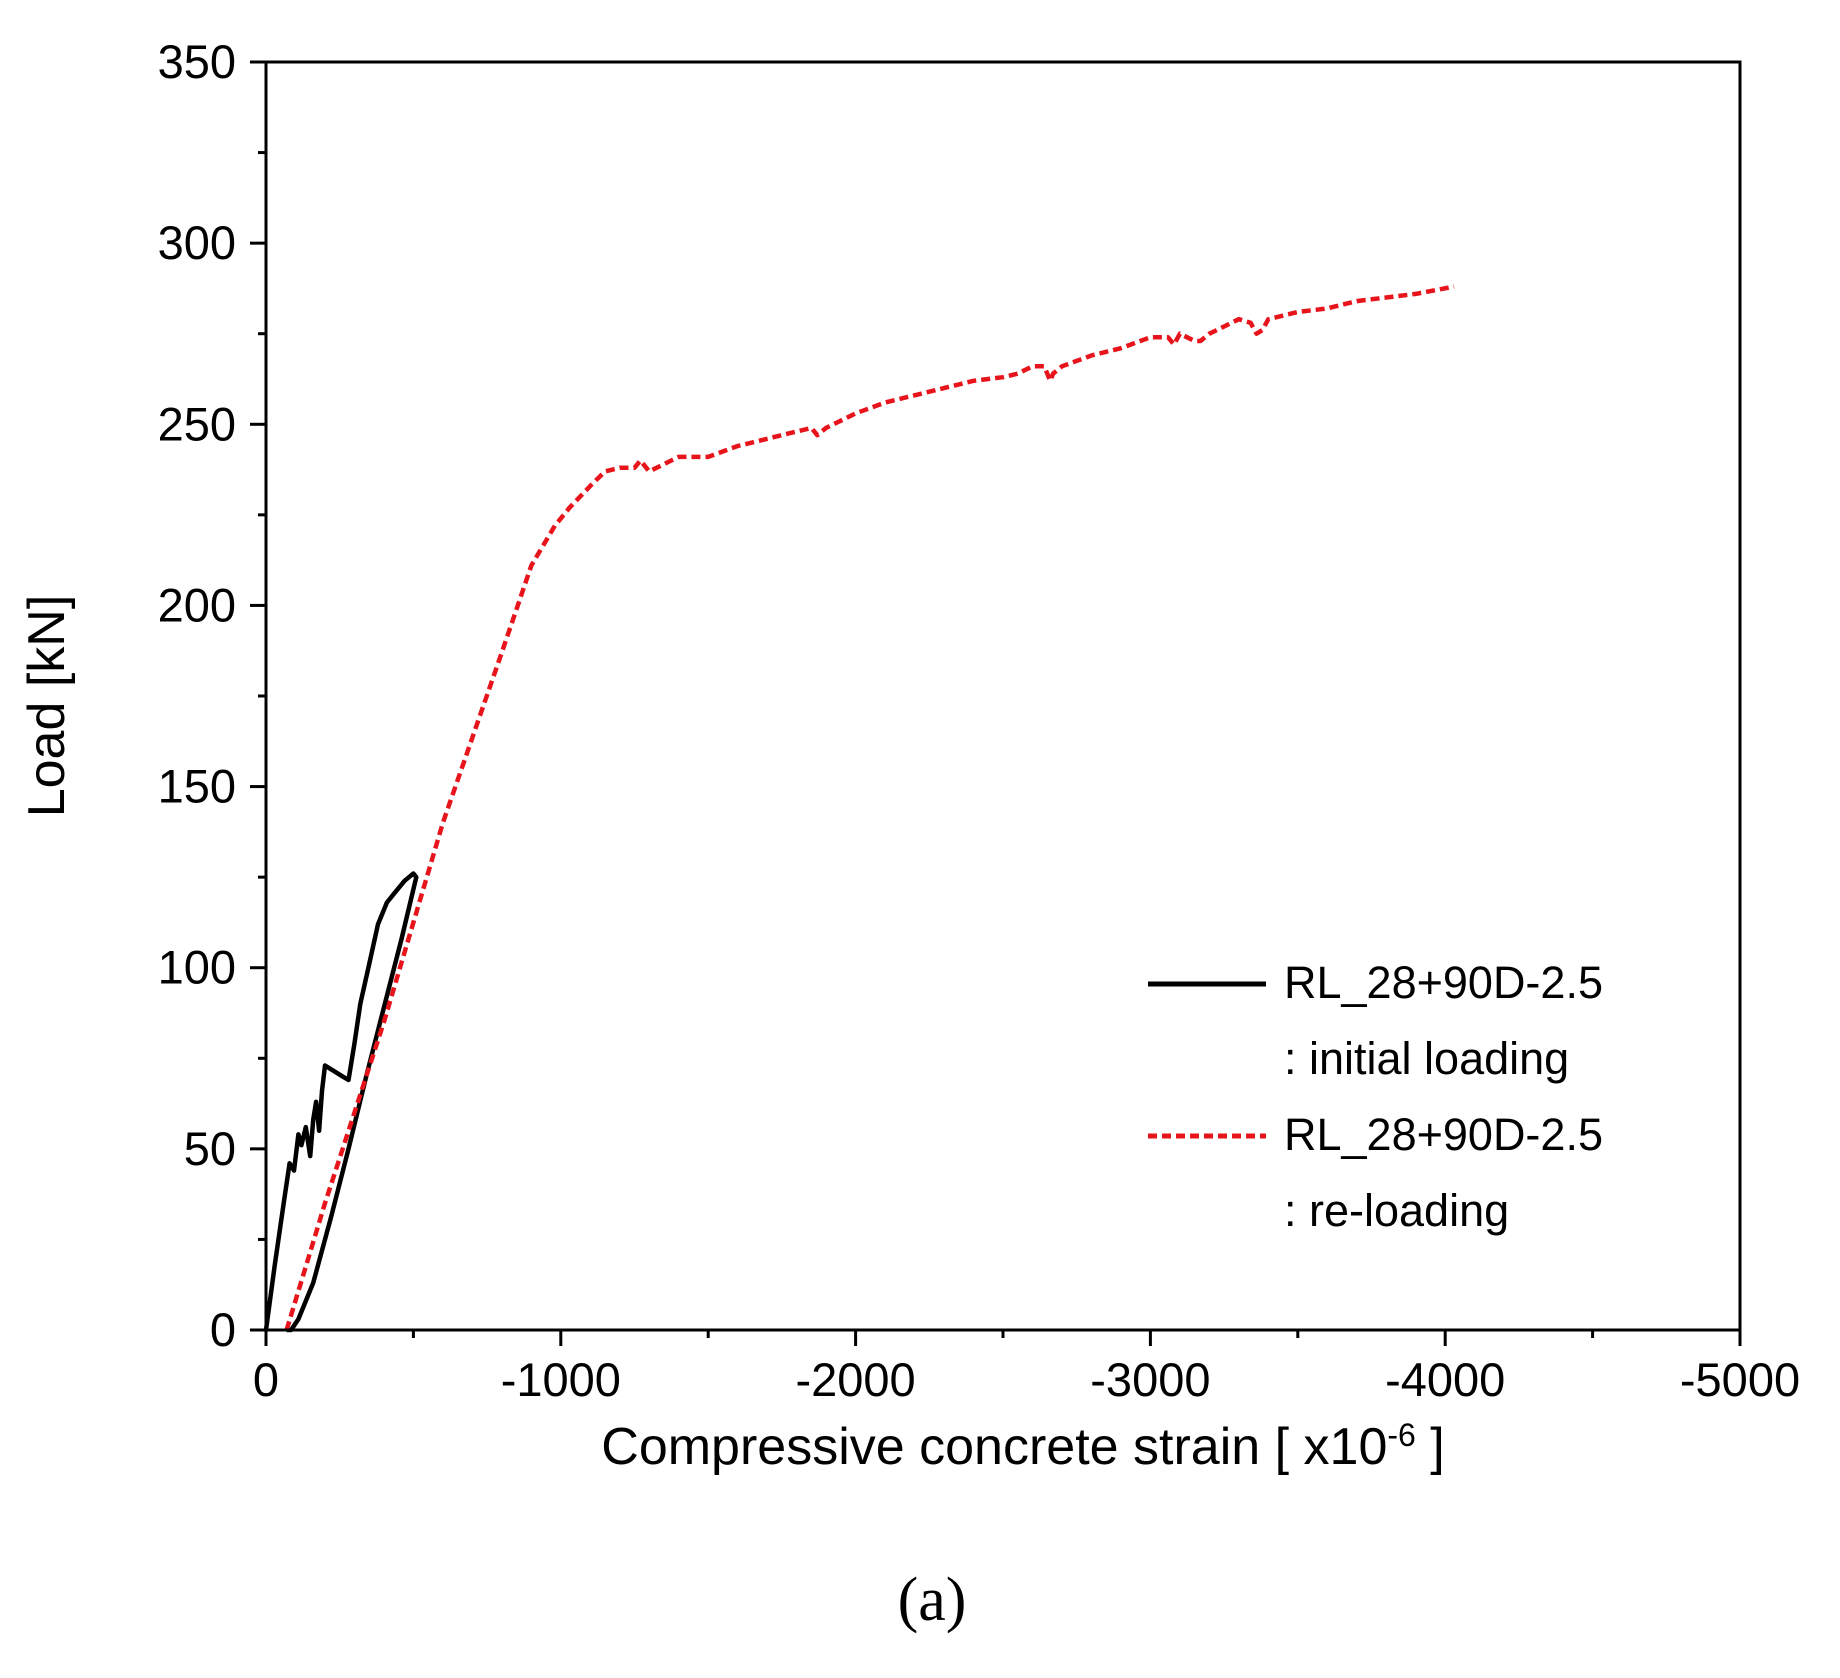 The height and width of the screenshot is (1678, 1840). I want to click on x-axis-title-suffix: ], so click(1430, 1447).